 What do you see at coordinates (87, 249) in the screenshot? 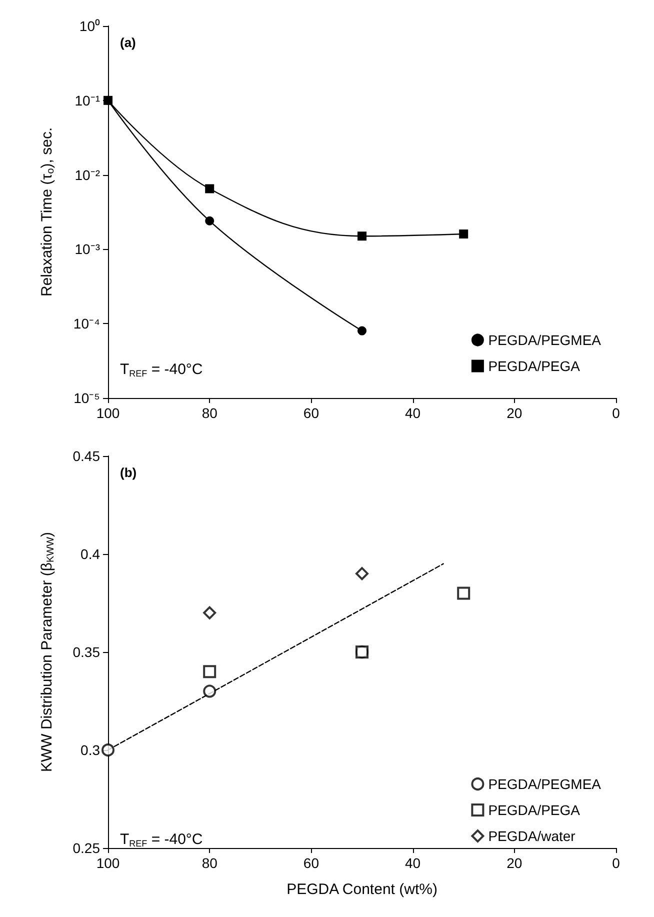
I see `y-tick-label: 10⁻³` at bounding box center [87, 249].